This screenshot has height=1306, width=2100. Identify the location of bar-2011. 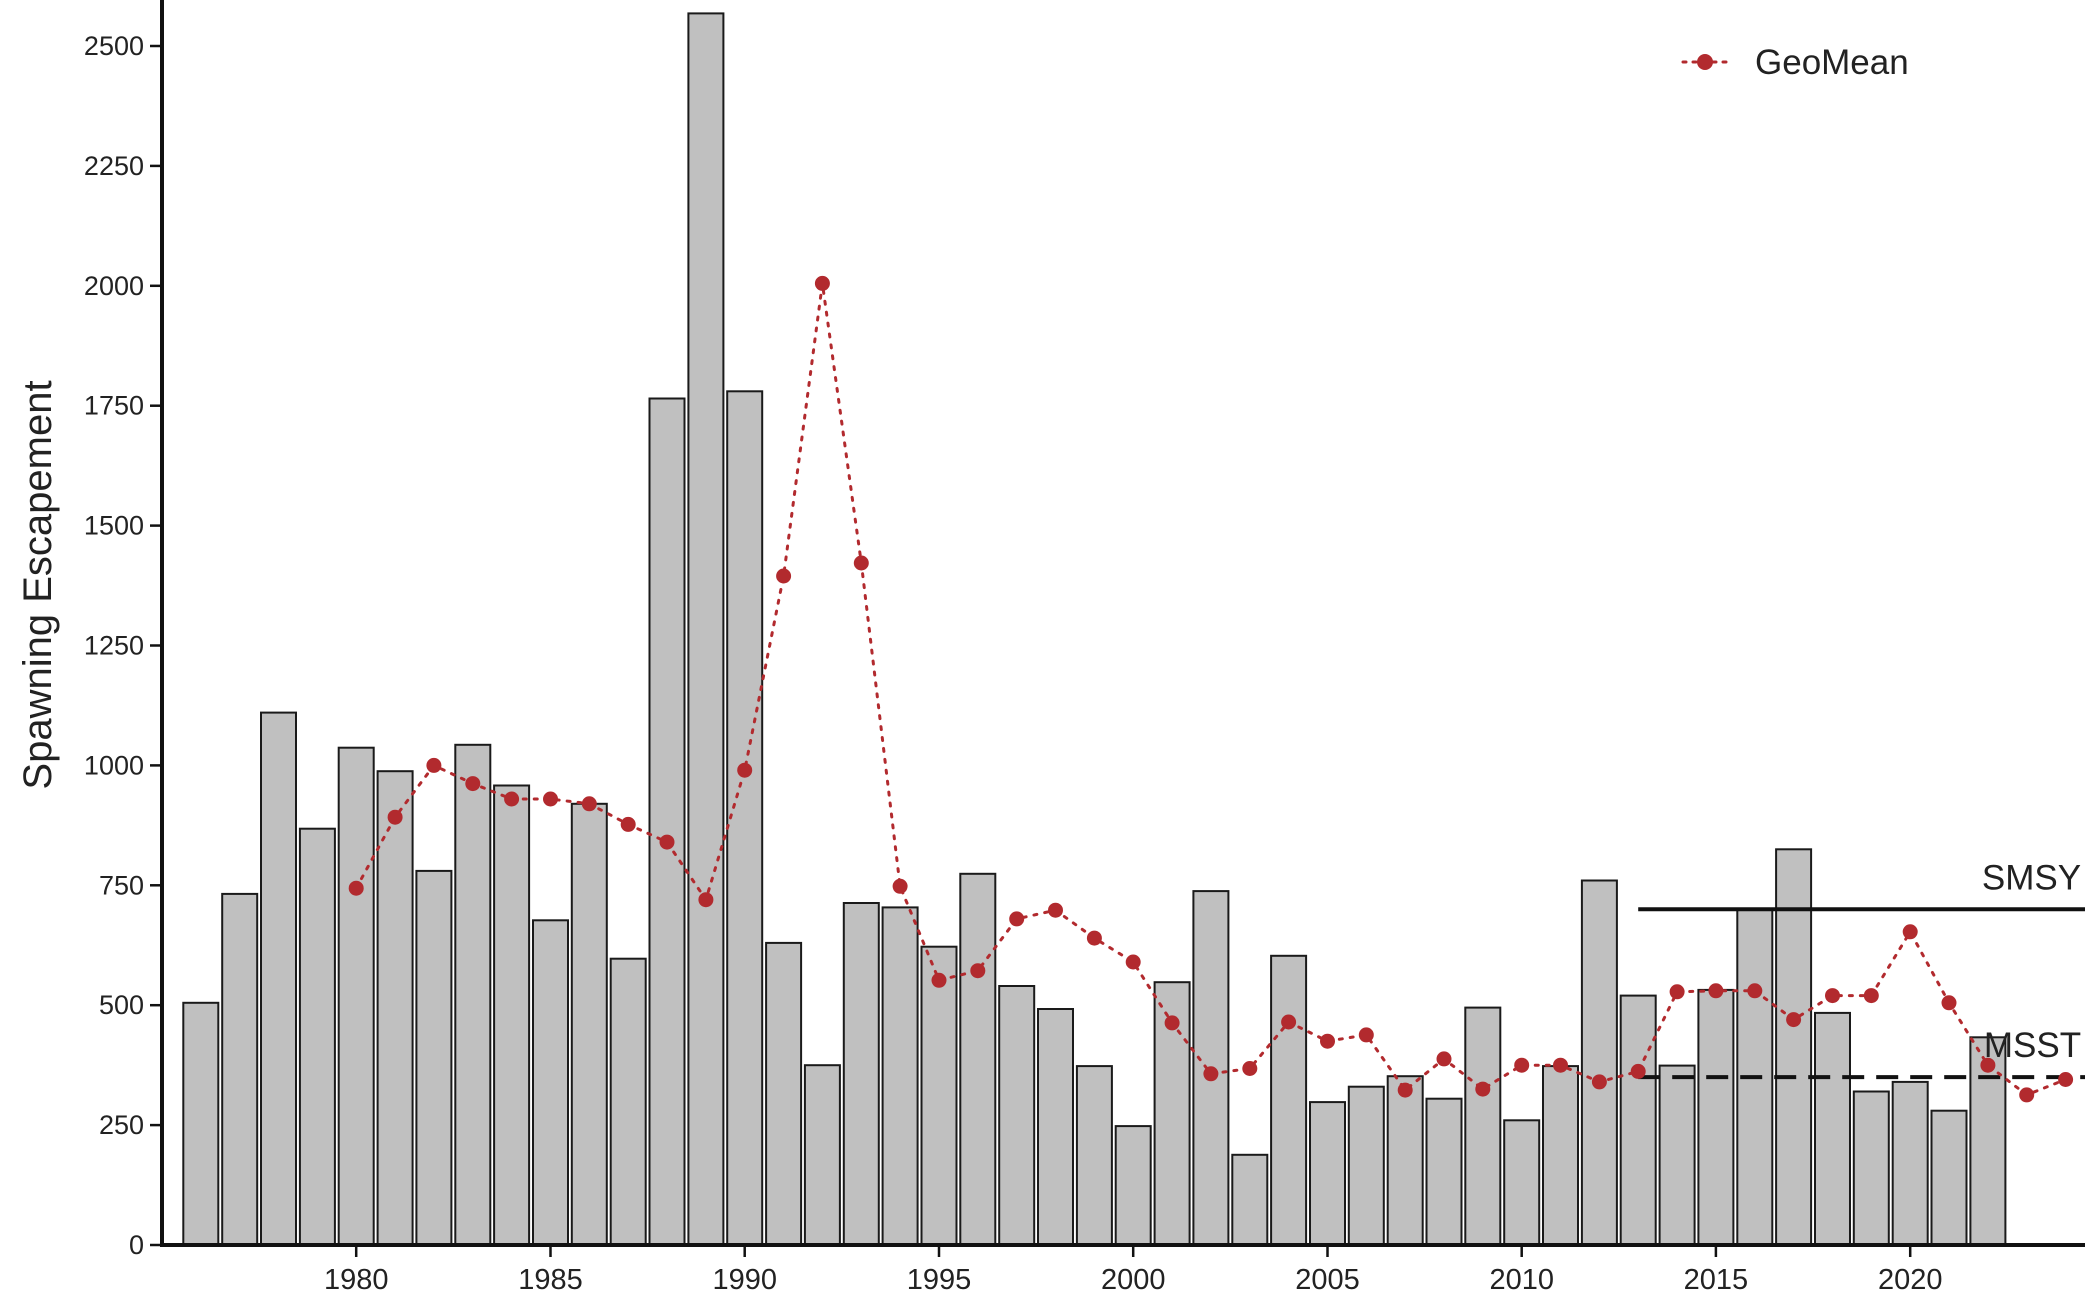
(1560, 1155).